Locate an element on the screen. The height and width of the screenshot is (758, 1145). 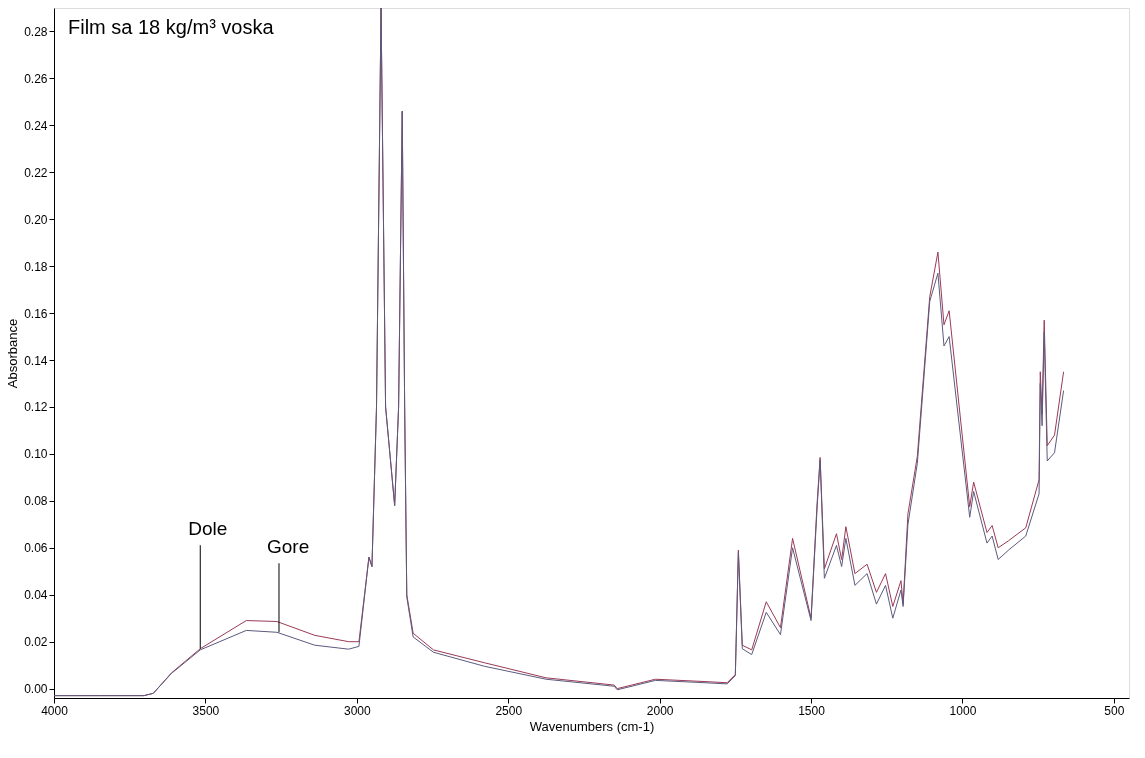
y-tick-label: 0.06 is located at coordinates (36, 548).